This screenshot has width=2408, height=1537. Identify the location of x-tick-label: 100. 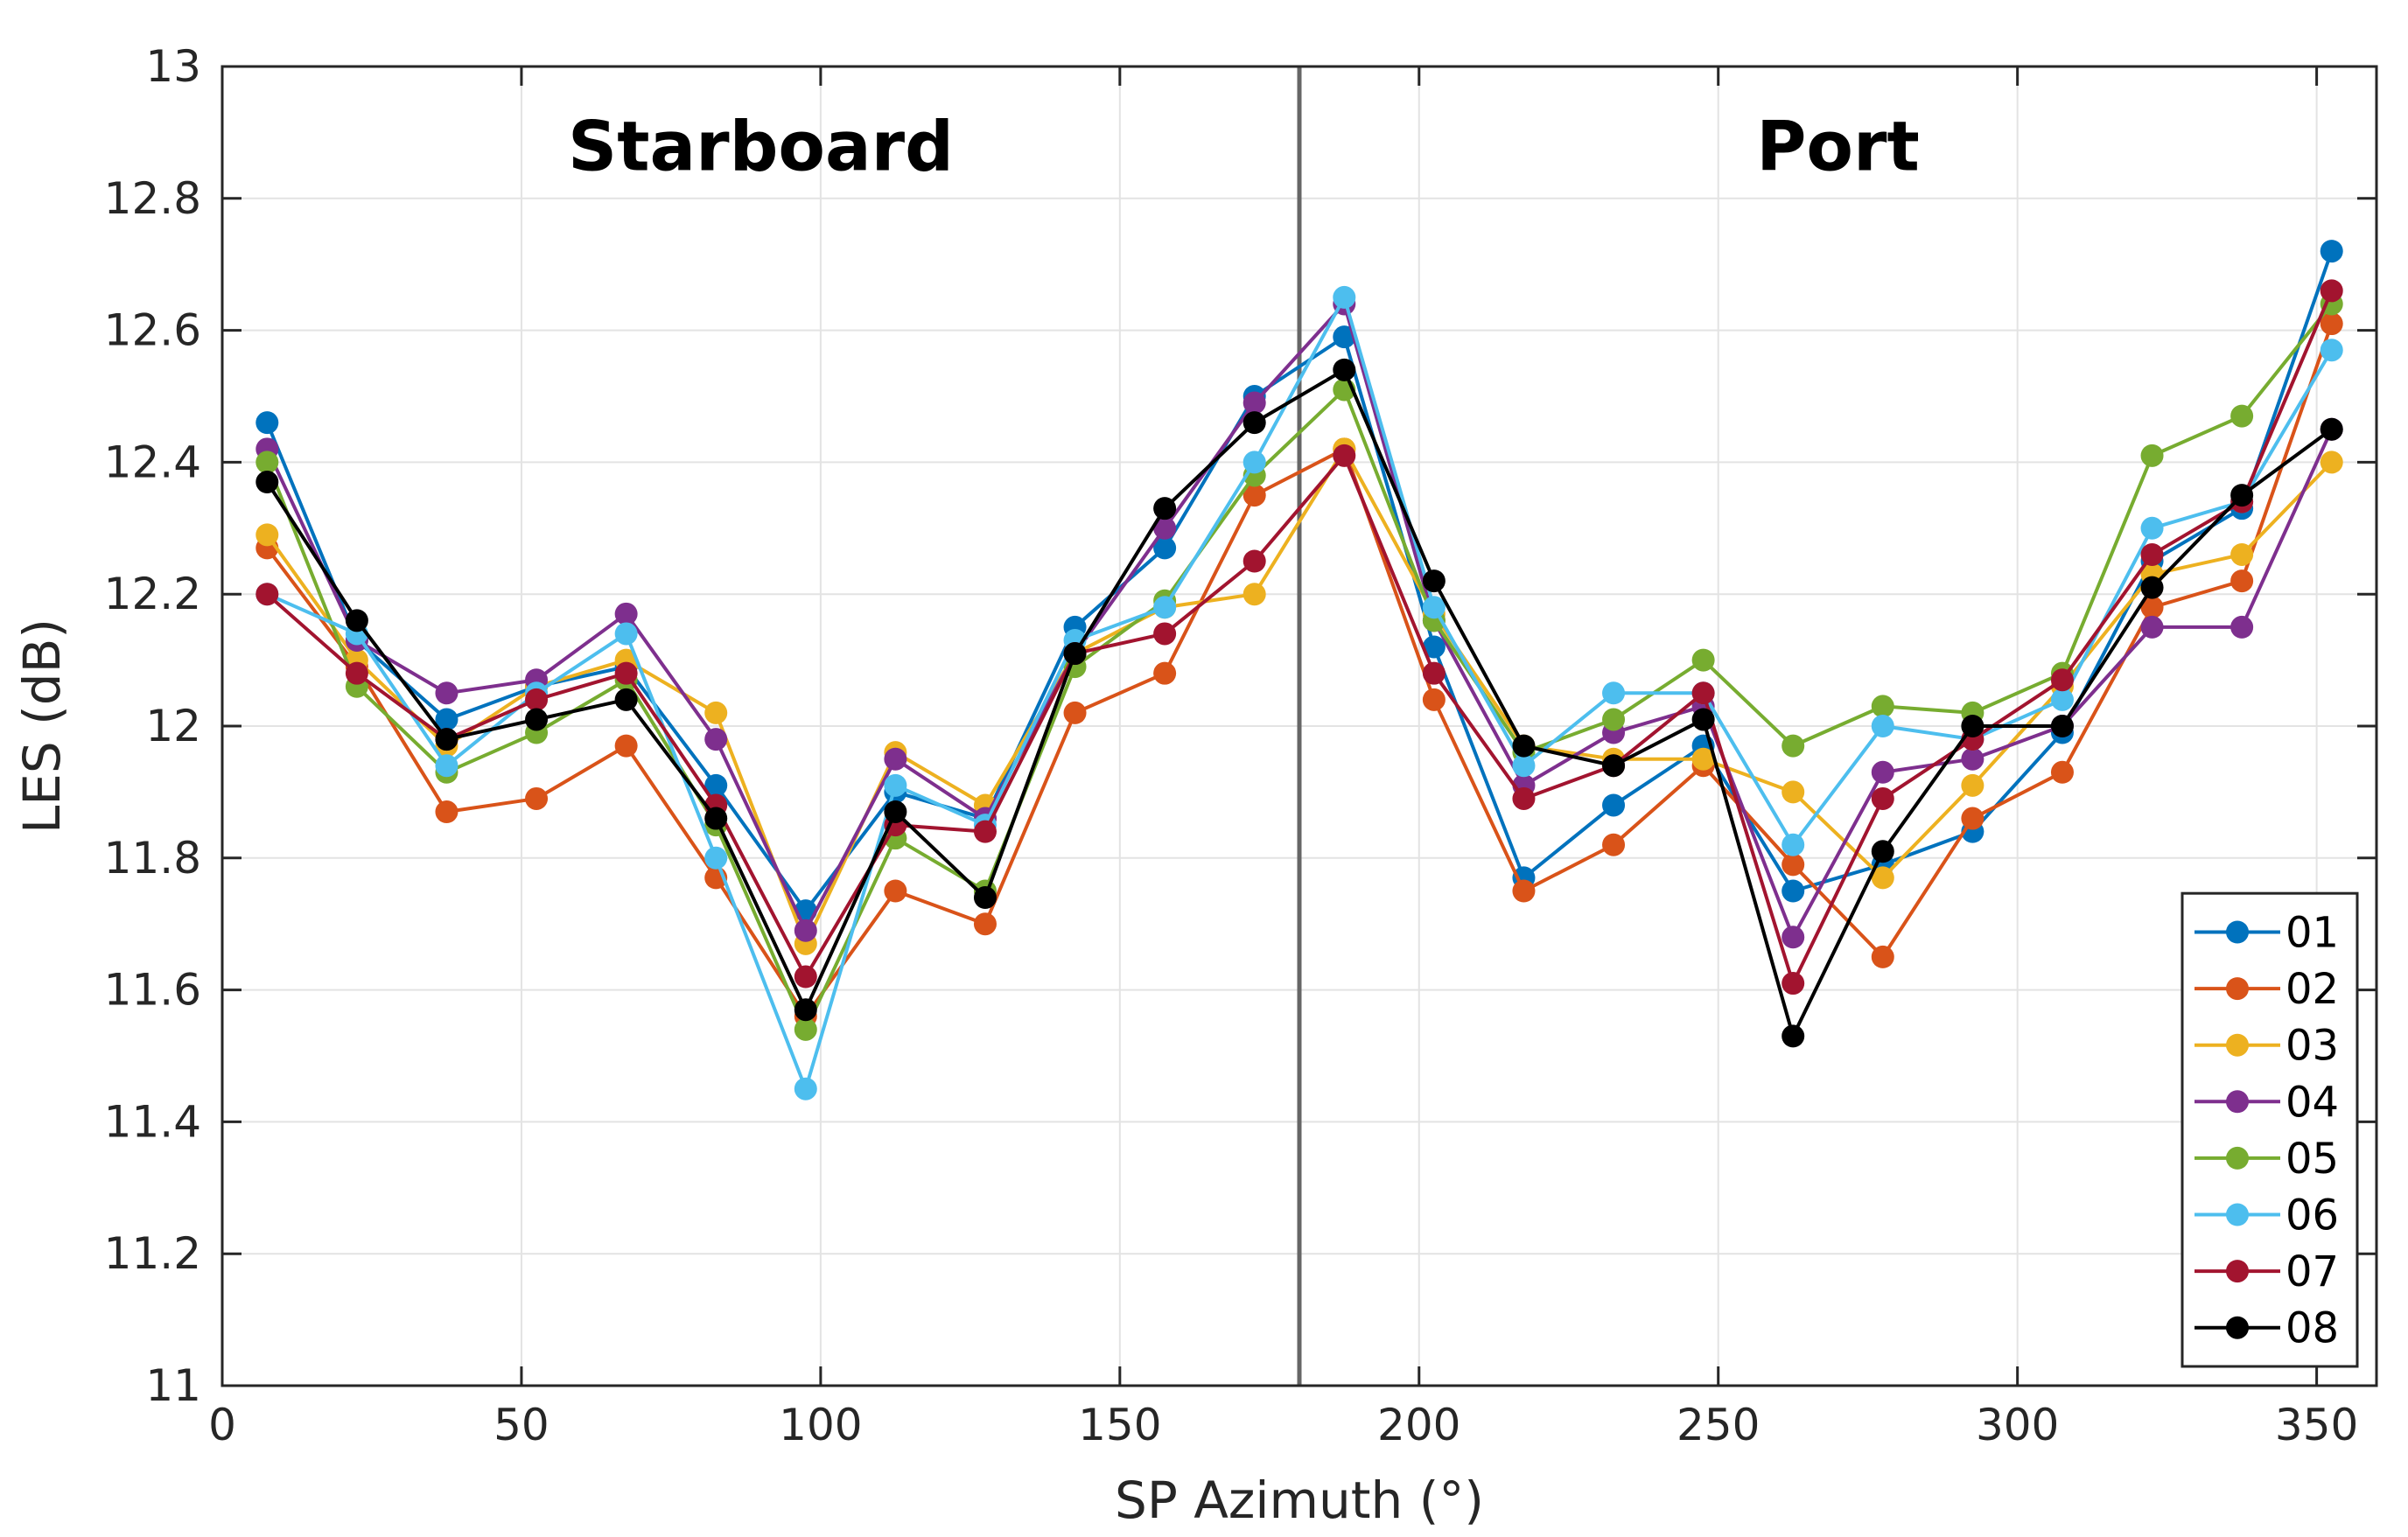
(820, 1425).